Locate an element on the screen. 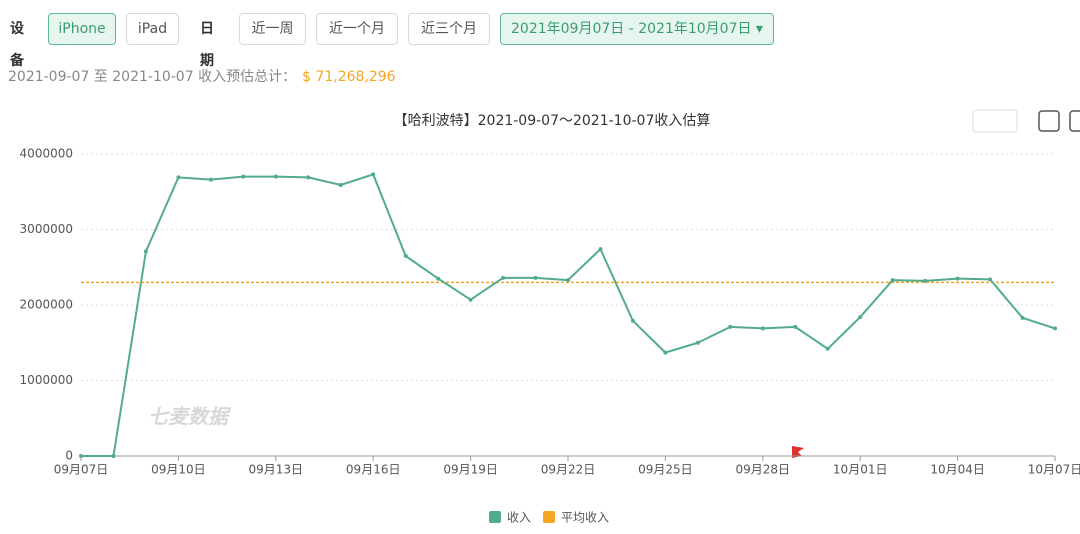  y-tick-label: 2000000 is located at coordinates (46, 305).